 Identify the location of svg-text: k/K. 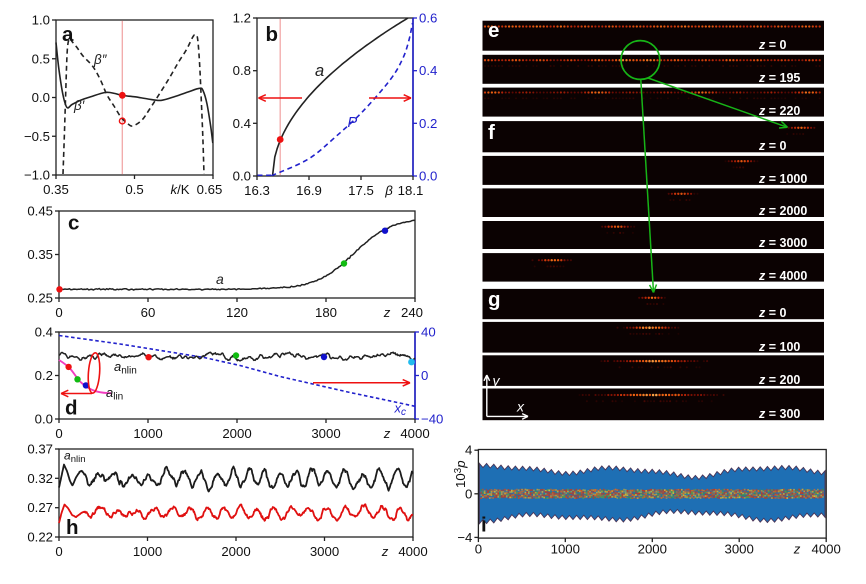
(179, 189).